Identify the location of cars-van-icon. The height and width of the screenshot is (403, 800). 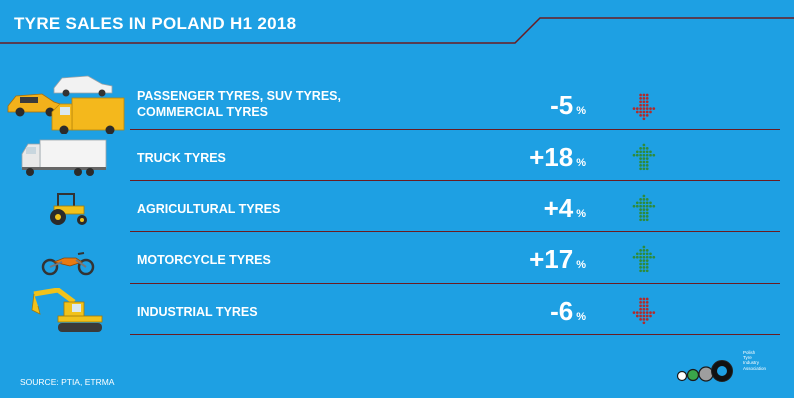
(67, 102).